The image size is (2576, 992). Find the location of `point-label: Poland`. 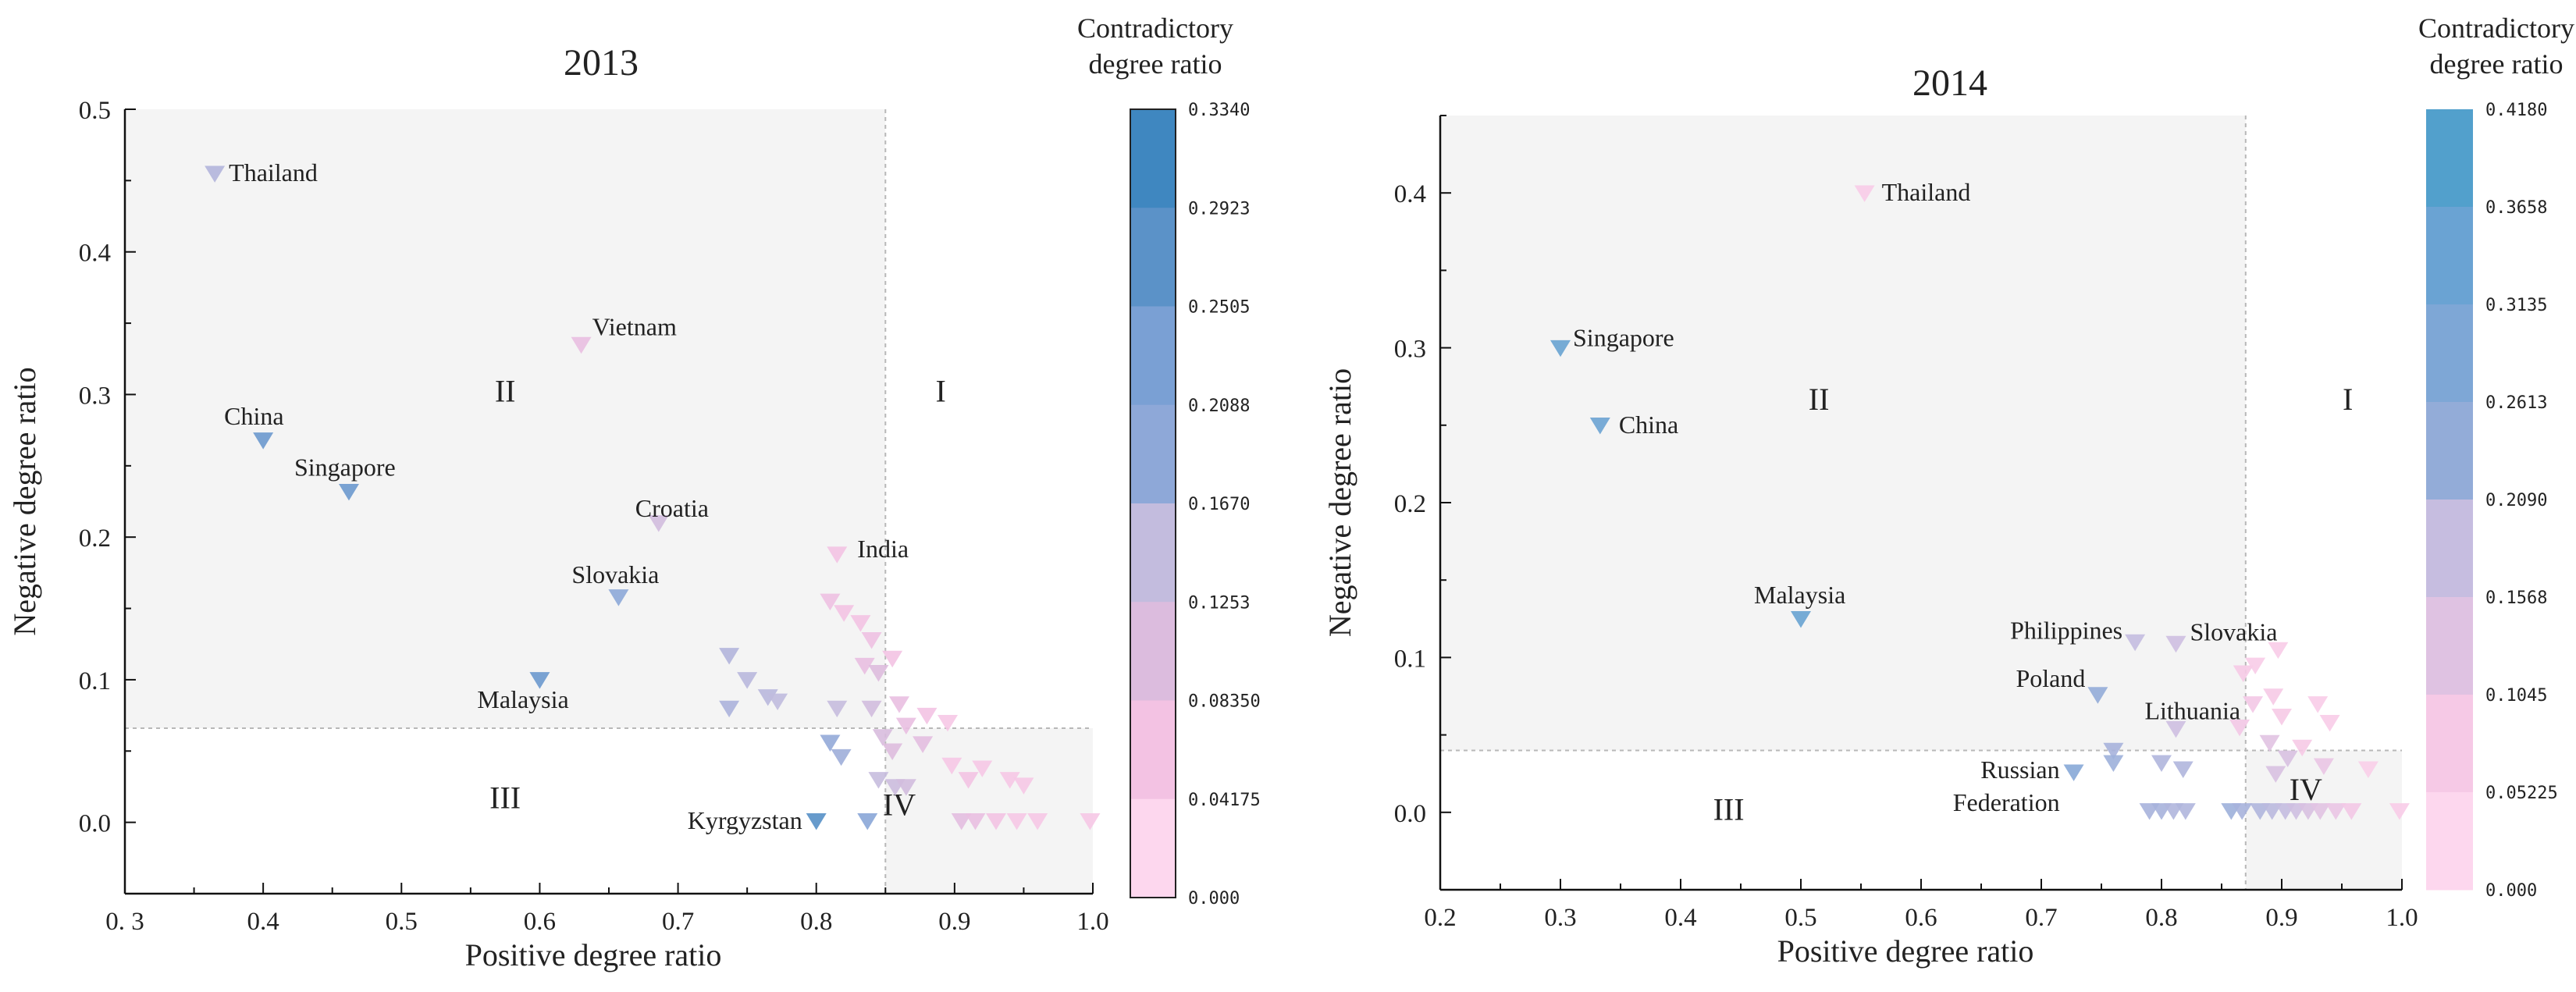

point-label: Poland is located at coordinates (2050, 678).